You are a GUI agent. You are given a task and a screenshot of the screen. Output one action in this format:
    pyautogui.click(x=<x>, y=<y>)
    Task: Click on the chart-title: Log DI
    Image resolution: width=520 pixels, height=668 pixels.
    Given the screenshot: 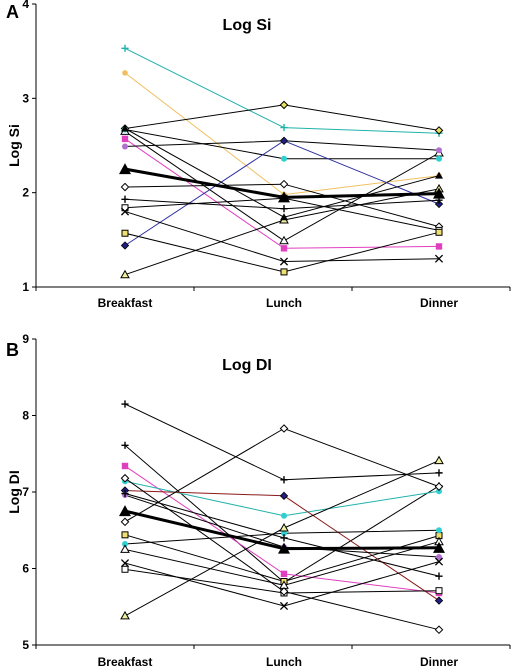 What is the action you would take?
    pyautogui.click(x=247, y=365)
    